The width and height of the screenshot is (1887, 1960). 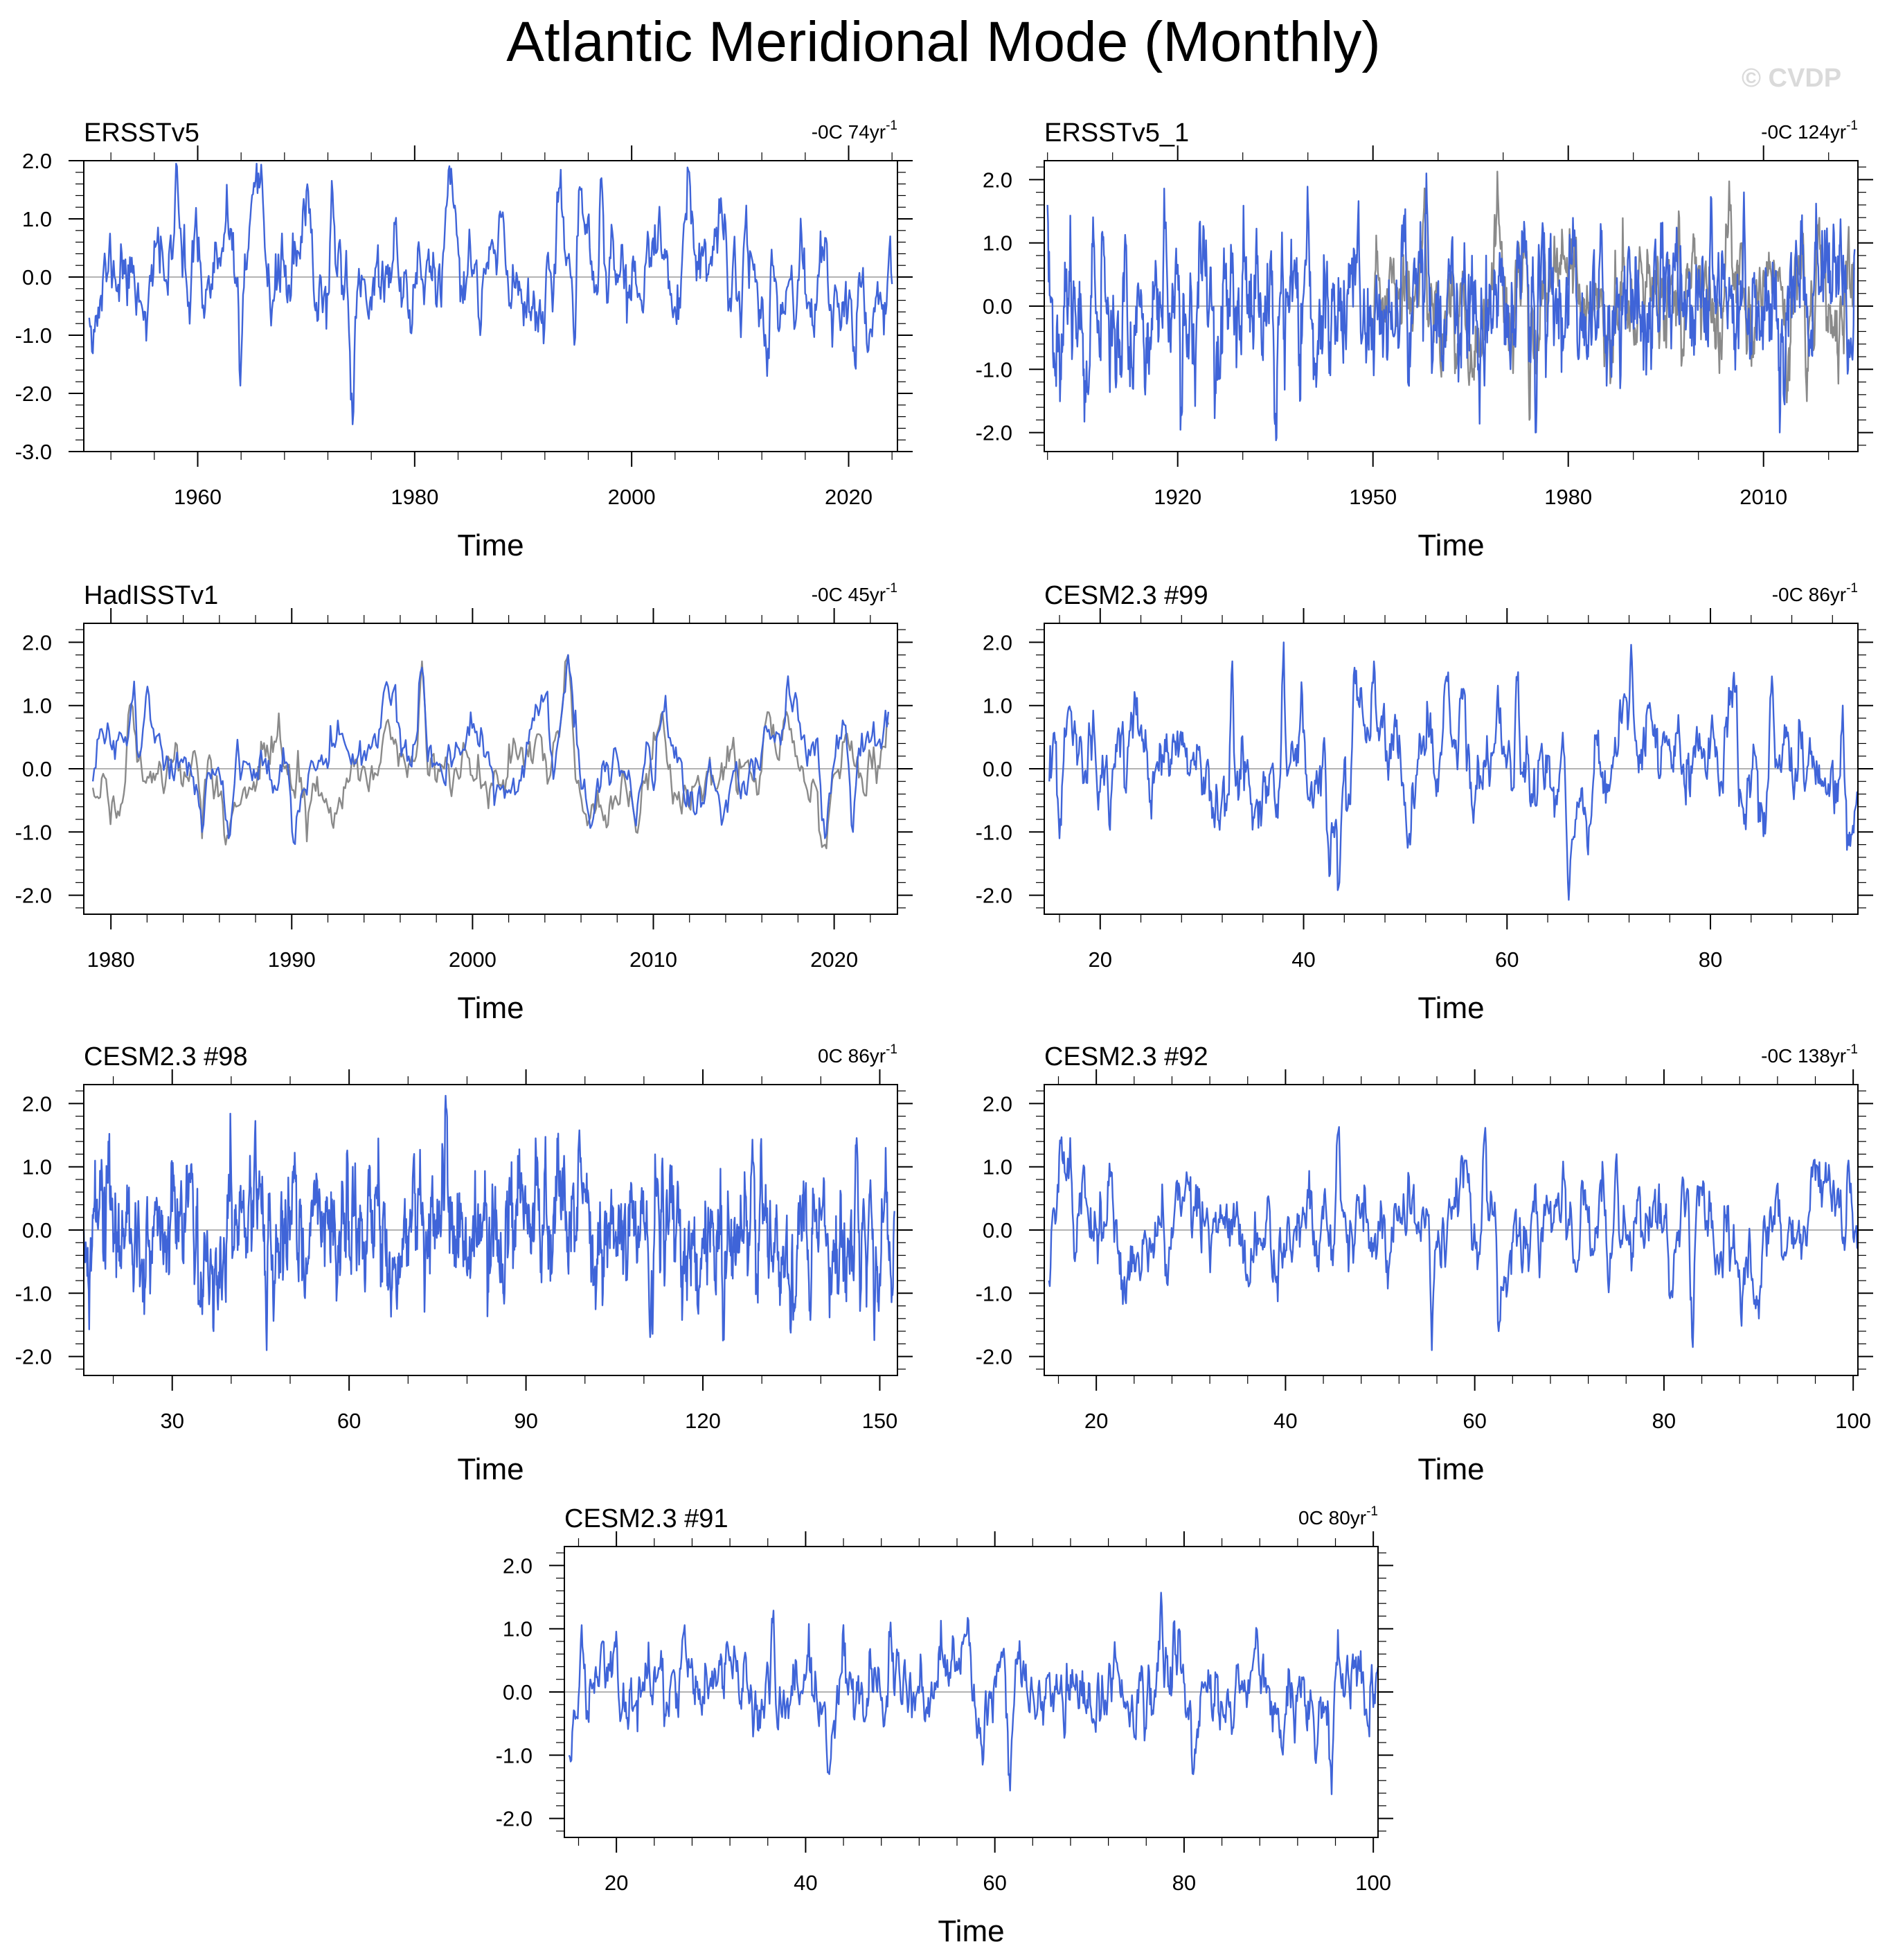 What do you see at coordinates (1809, 131) in the screenshot?
I see `panel-stats: -0C 124yr-1` at bounding box center [1809, 131].